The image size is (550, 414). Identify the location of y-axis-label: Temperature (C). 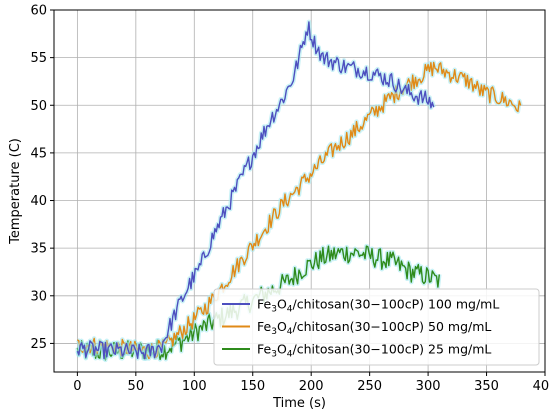
(15, 191).